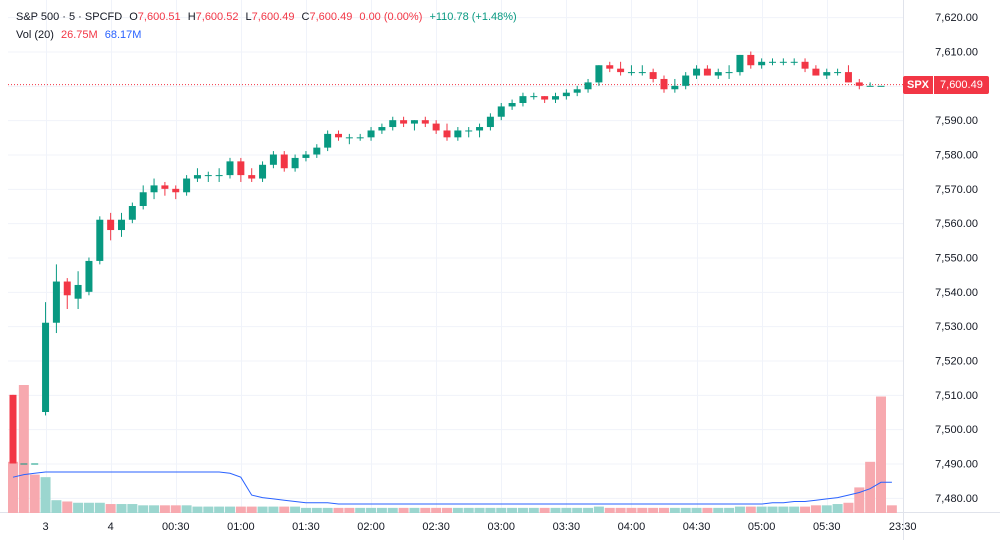 This screenshot has width=1000, height=540. I want to click on time-tick-label: 03:00, so click(501, 527).